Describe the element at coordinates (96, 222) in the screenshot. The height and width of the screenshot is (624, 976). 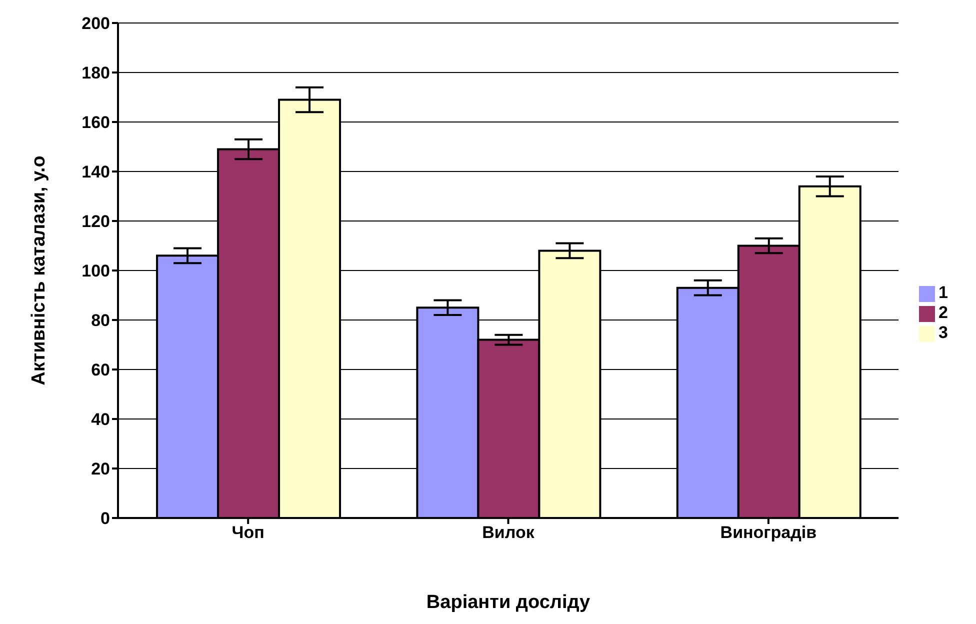
I see `y-tick-label: 120` at that location.